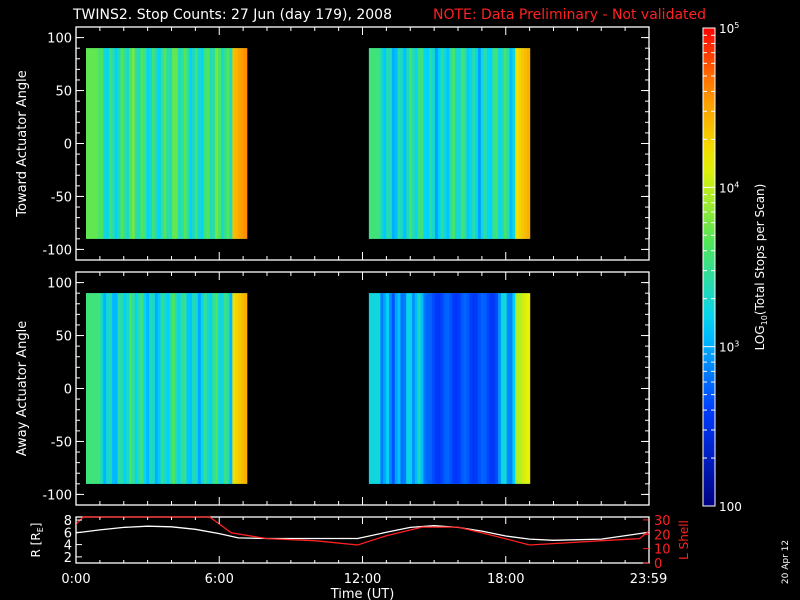  Describe the element at coordinates (761, 267) in the screenshot. I see `colorbar-label: LOG10(Total Stops per Scan)` at that location.